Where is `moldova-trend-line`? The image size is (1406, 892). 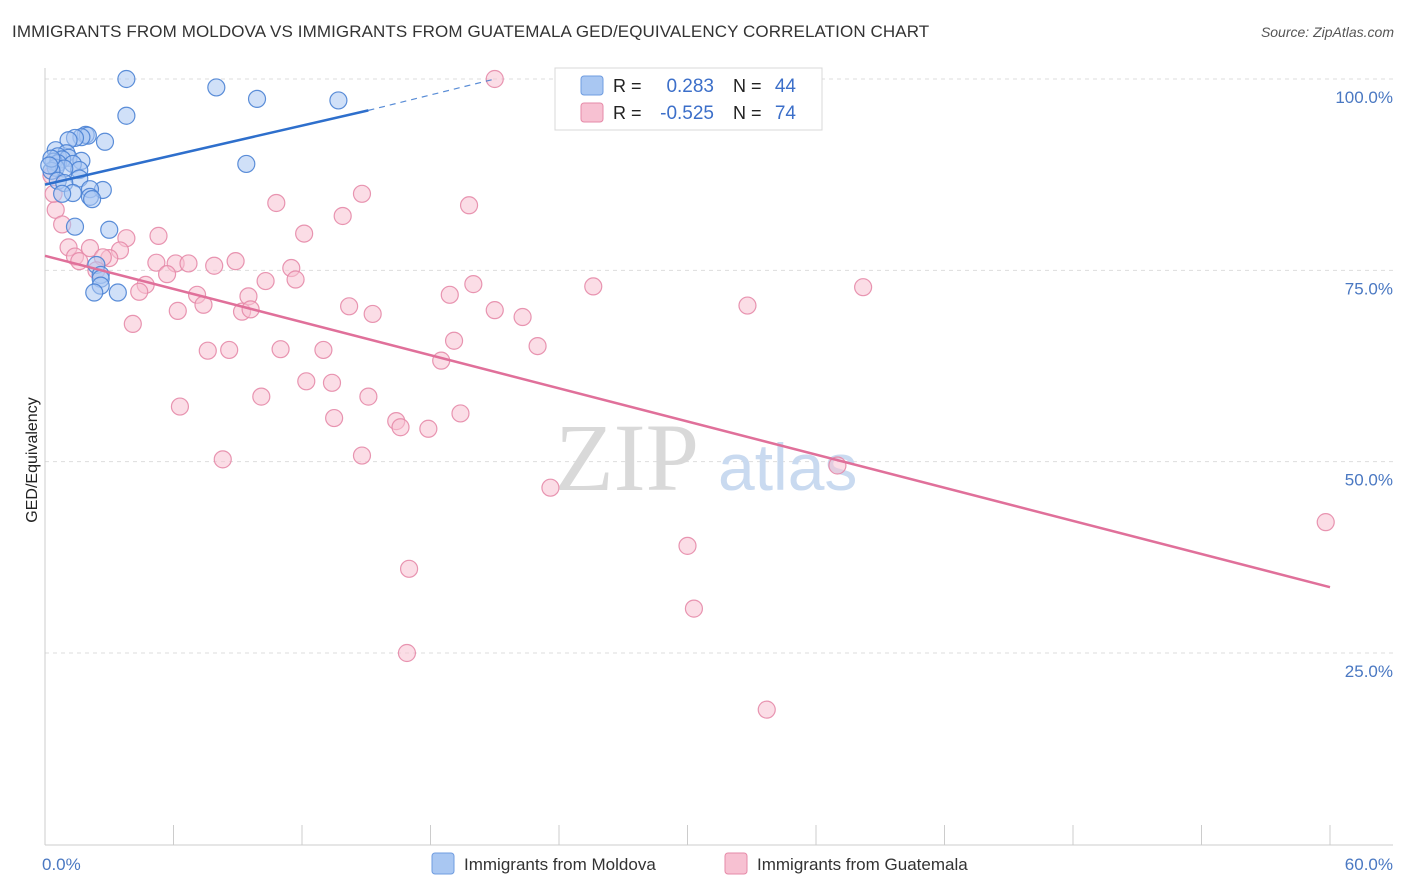
moldova-trend-line is located at coordinates (206, 147).